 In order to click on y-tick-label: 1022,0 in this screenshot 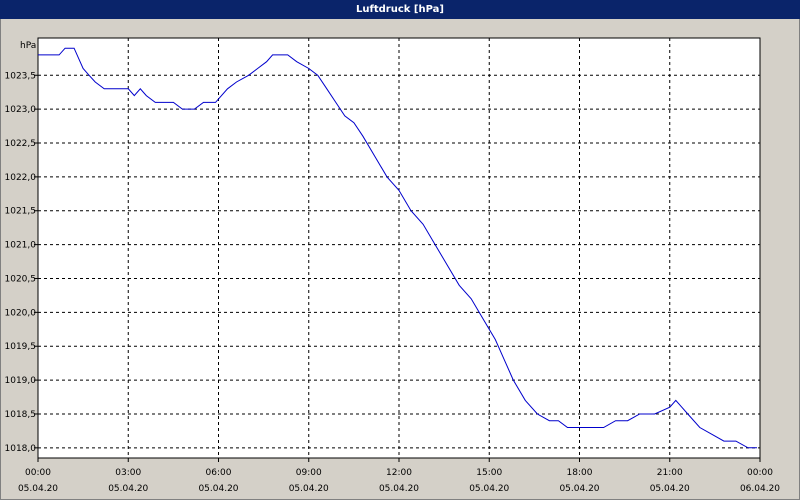, I will do `click(21, 178)`.